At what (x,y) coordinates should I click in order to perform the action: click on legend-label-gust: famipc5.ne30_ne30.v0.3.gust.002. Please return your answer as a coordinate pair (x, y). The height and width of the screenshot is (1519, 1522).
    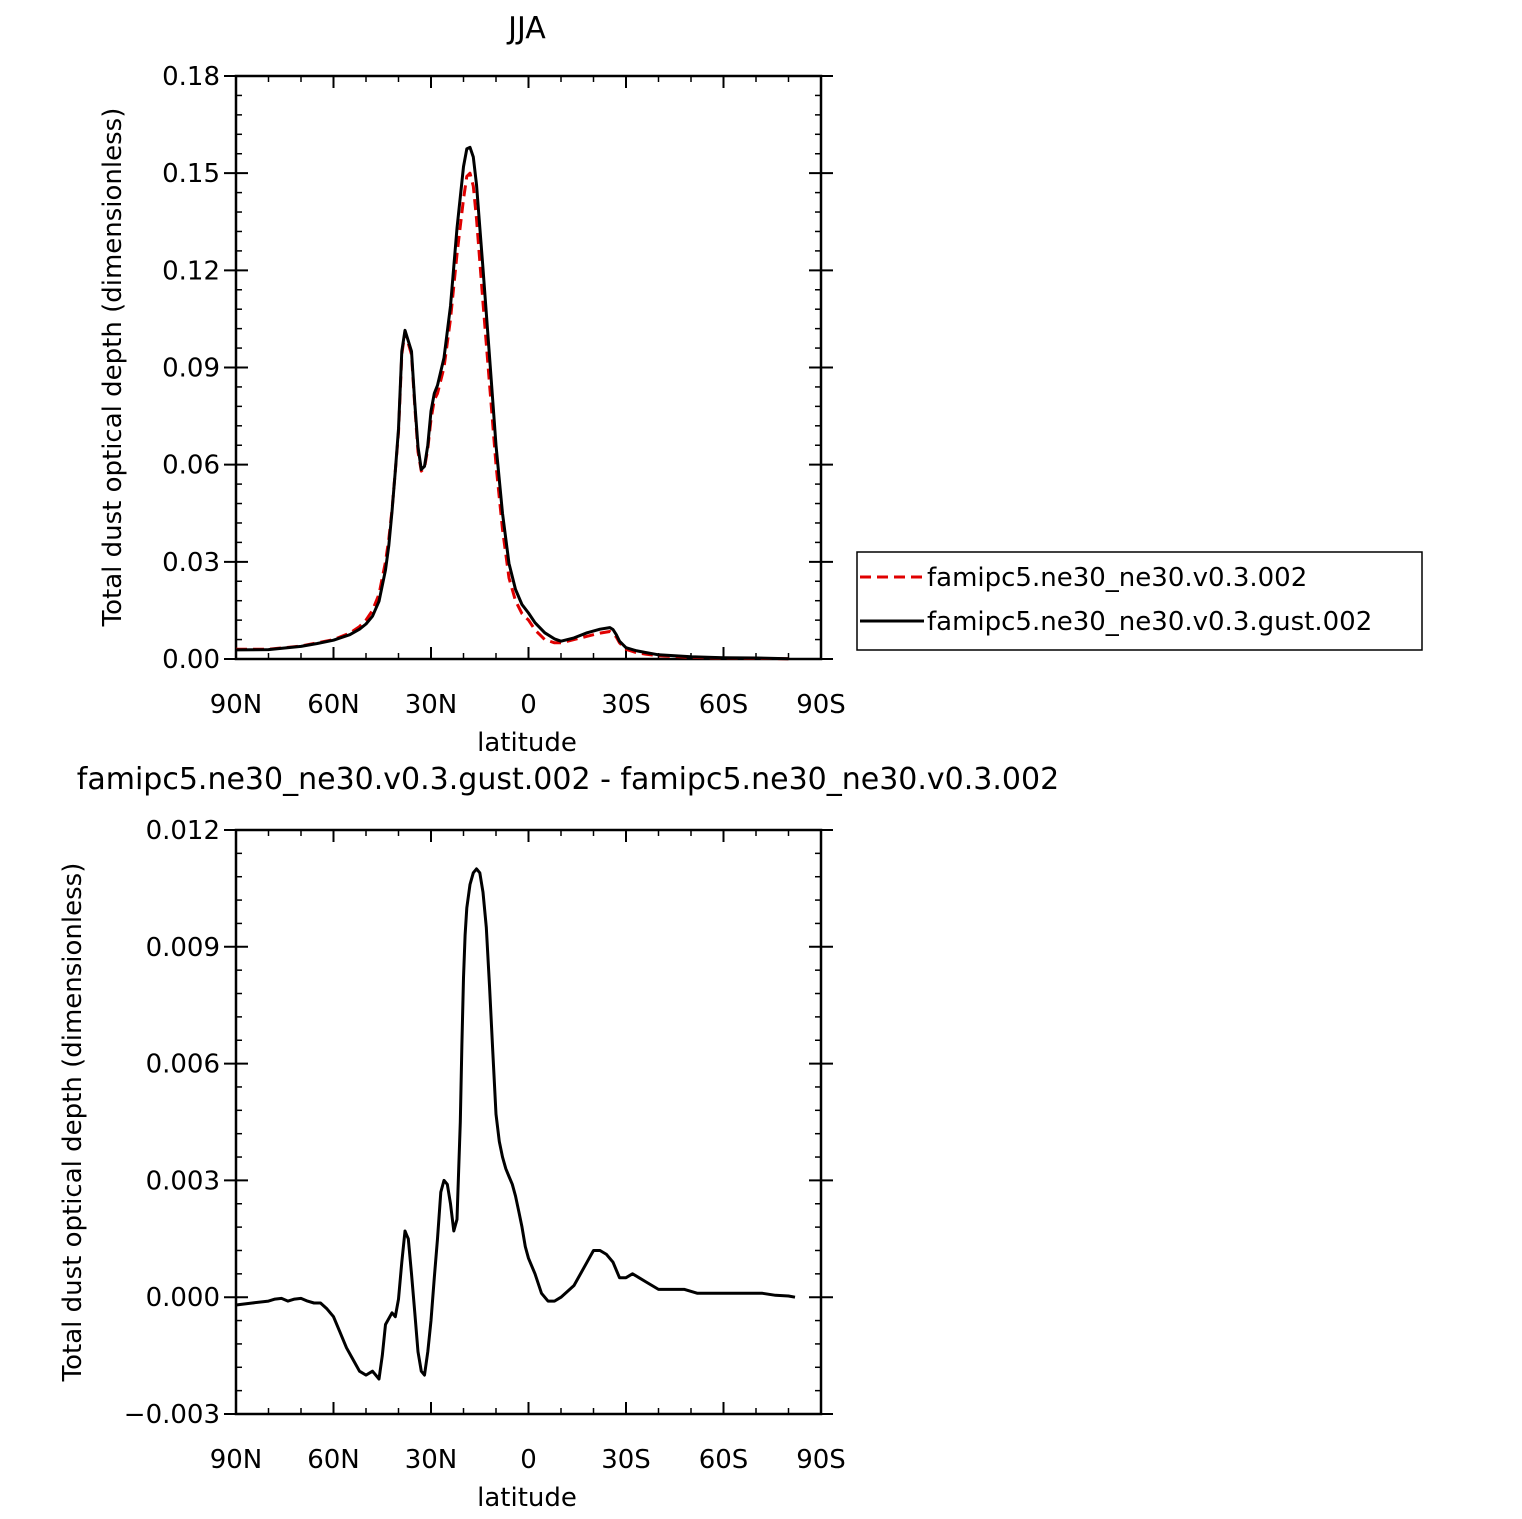
    Looking at the image, I should click on (1149, 622).